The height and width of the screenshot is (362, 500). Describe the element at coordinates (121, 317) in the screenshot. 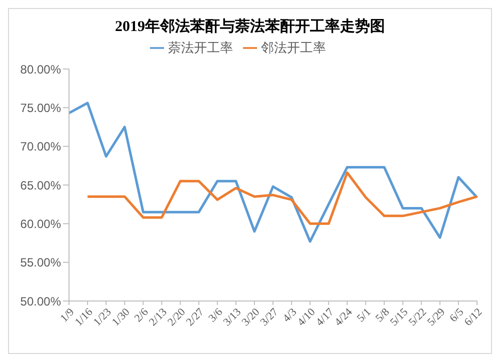

I see `x-tick-label: 1/30` at that location.